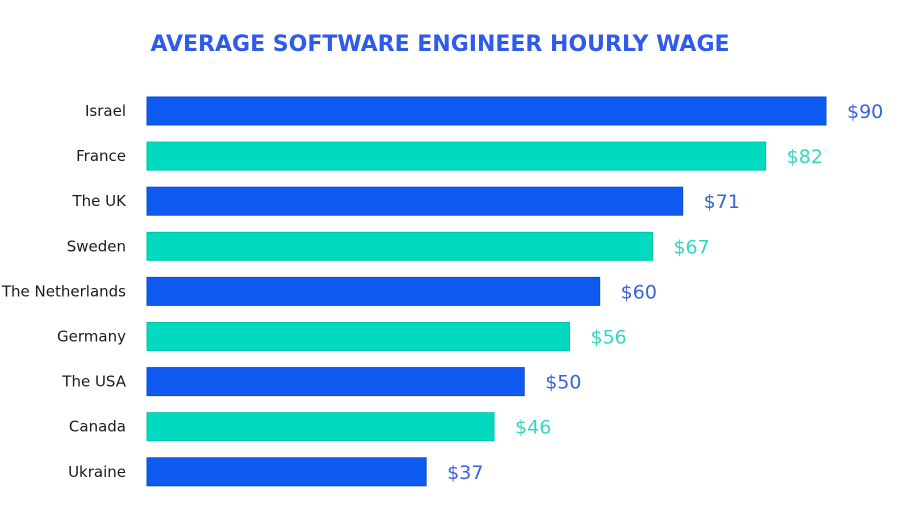 The width and height of the screenshot is (900, 508). What do you see at coordinates (100, 201) in the screenshot?
I see `category-label: The UK` at bounding box center [100, 201].